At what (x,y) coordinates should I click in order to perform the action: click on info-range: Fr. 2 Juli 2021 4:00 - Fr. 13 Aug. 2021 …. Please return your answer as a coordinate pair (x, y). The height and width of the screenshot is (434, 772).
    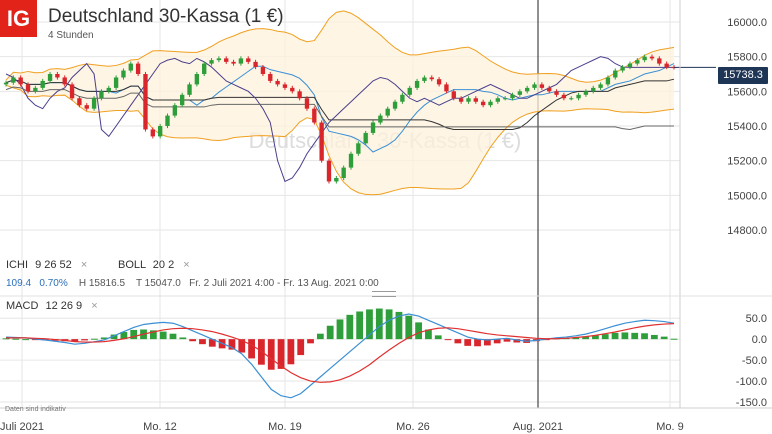
    Looking at the image, I should click on (284, 283).